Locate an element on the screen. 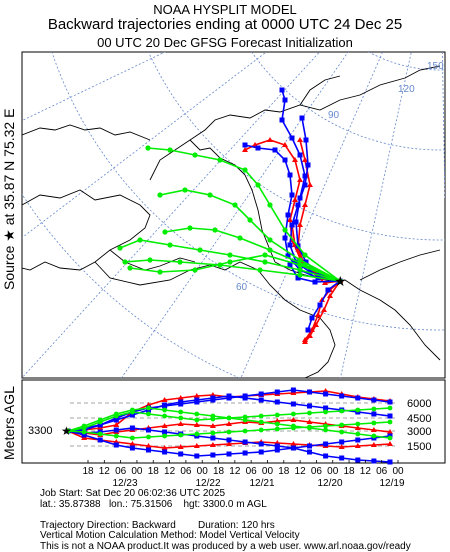 This screenshot has height=552, width=450. longitude-line is located at coordinates (376, 215).